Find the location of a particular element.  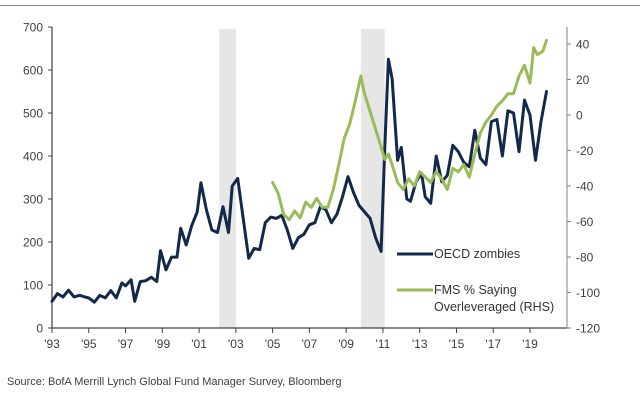

top-border is located at coordinates (320, 5).